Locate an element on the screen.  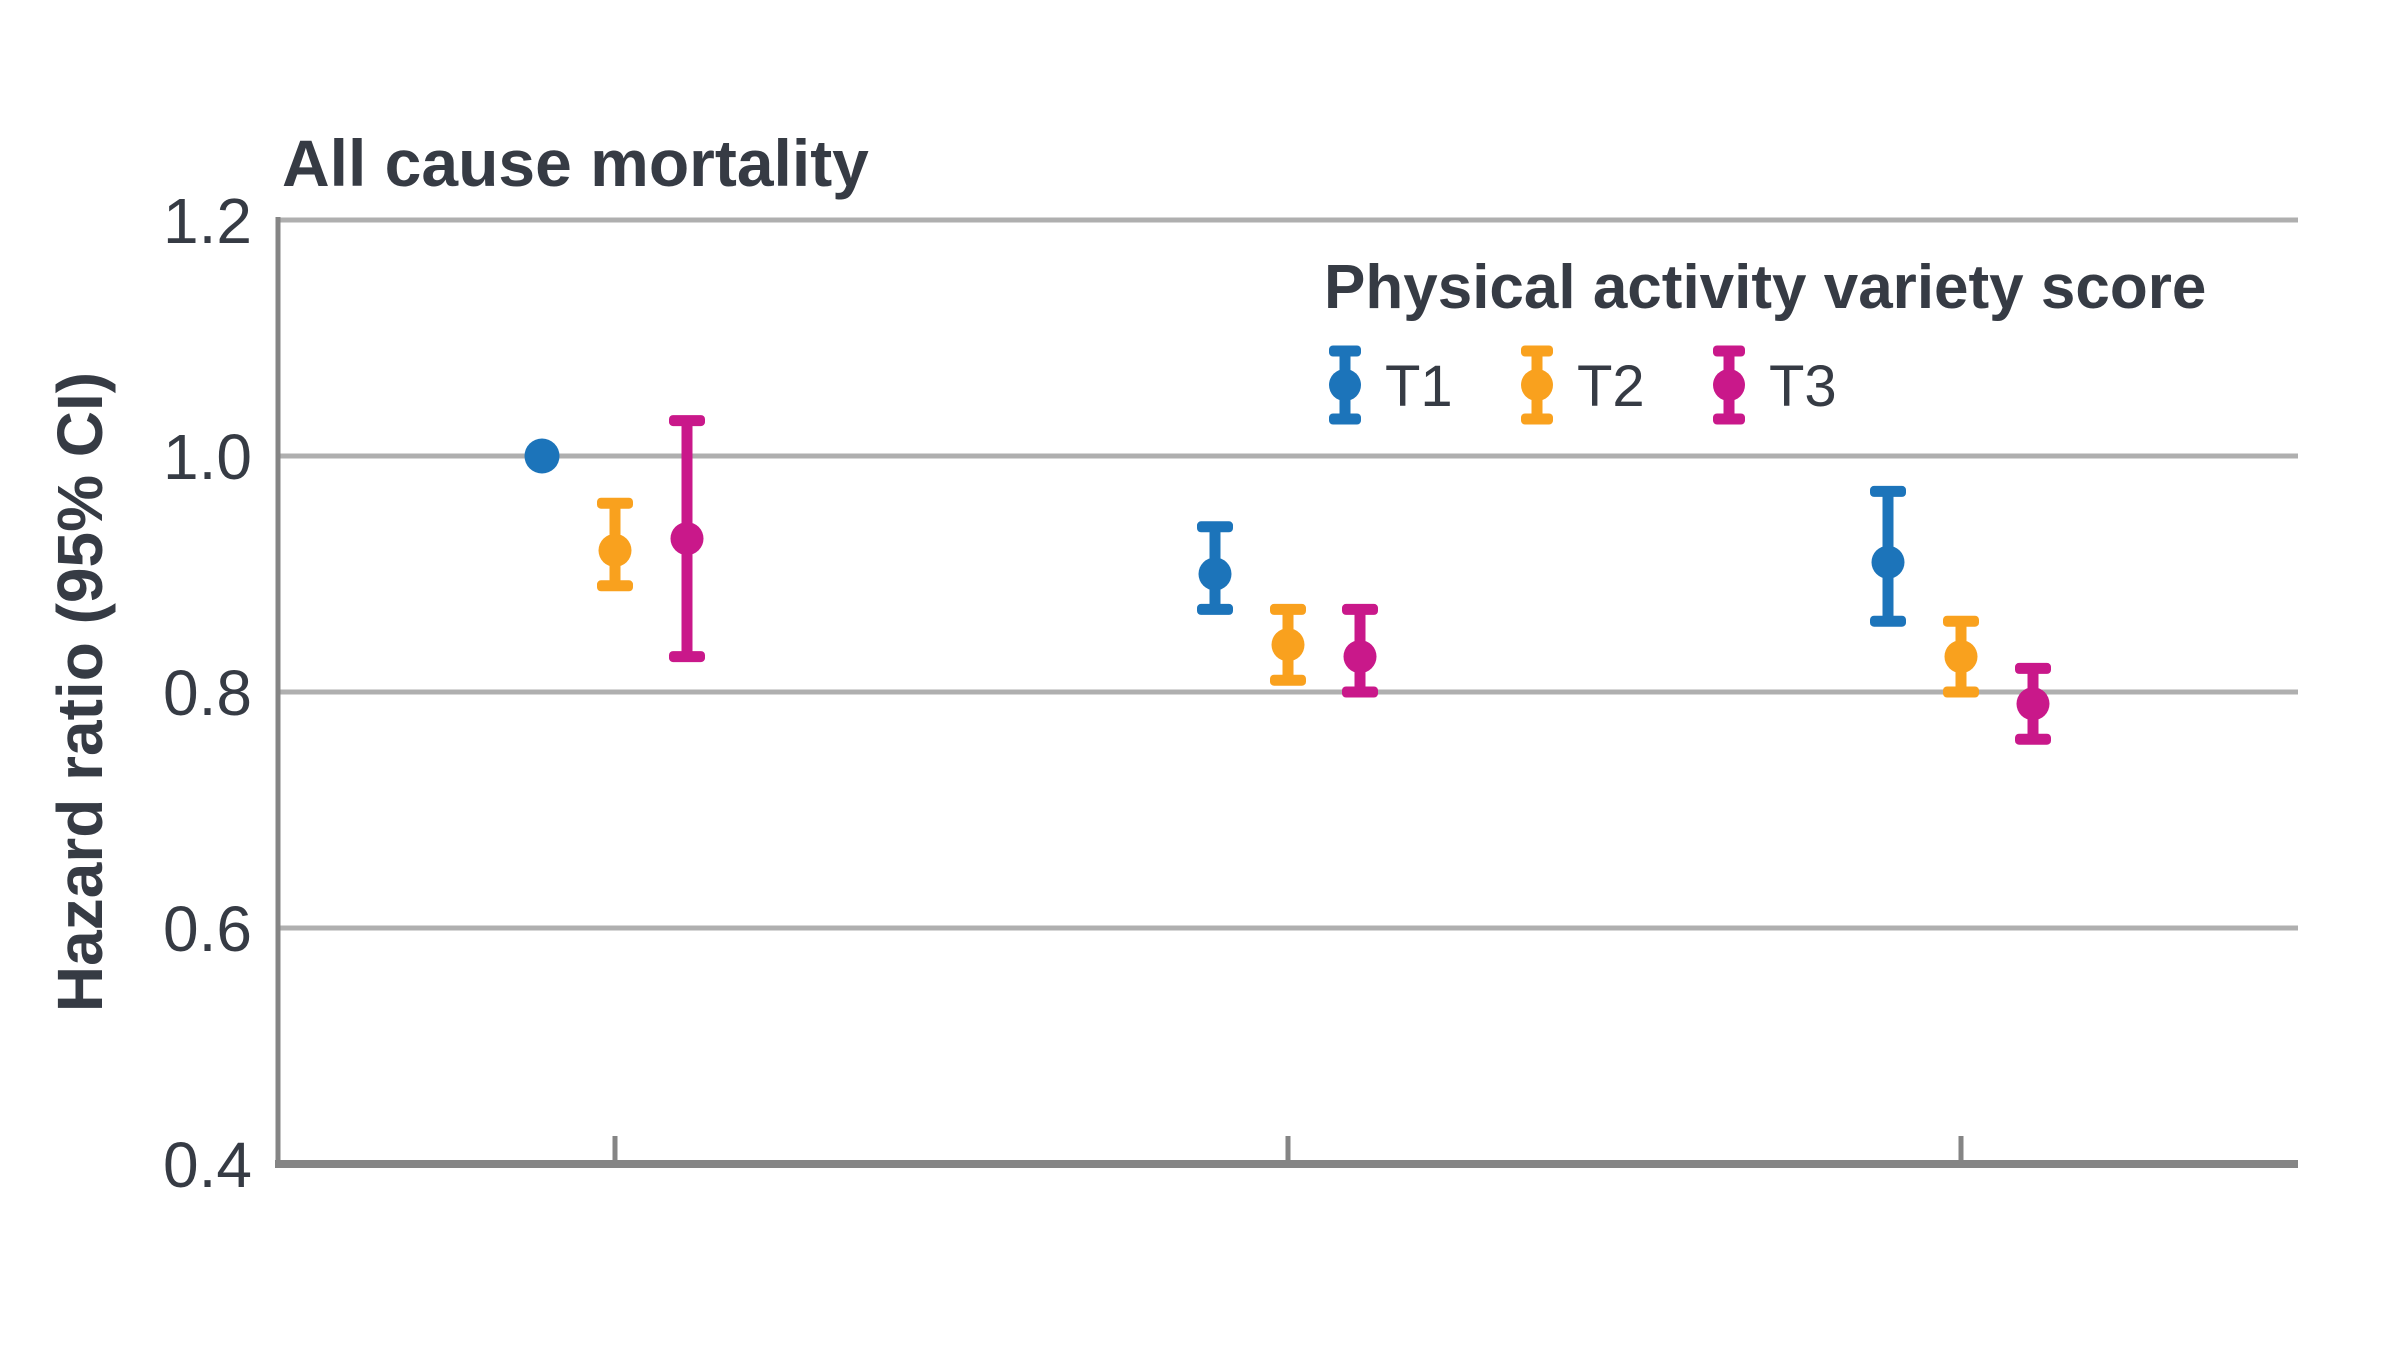
legend-title: Physical activity variety score is located at coordinates (1765, 287).